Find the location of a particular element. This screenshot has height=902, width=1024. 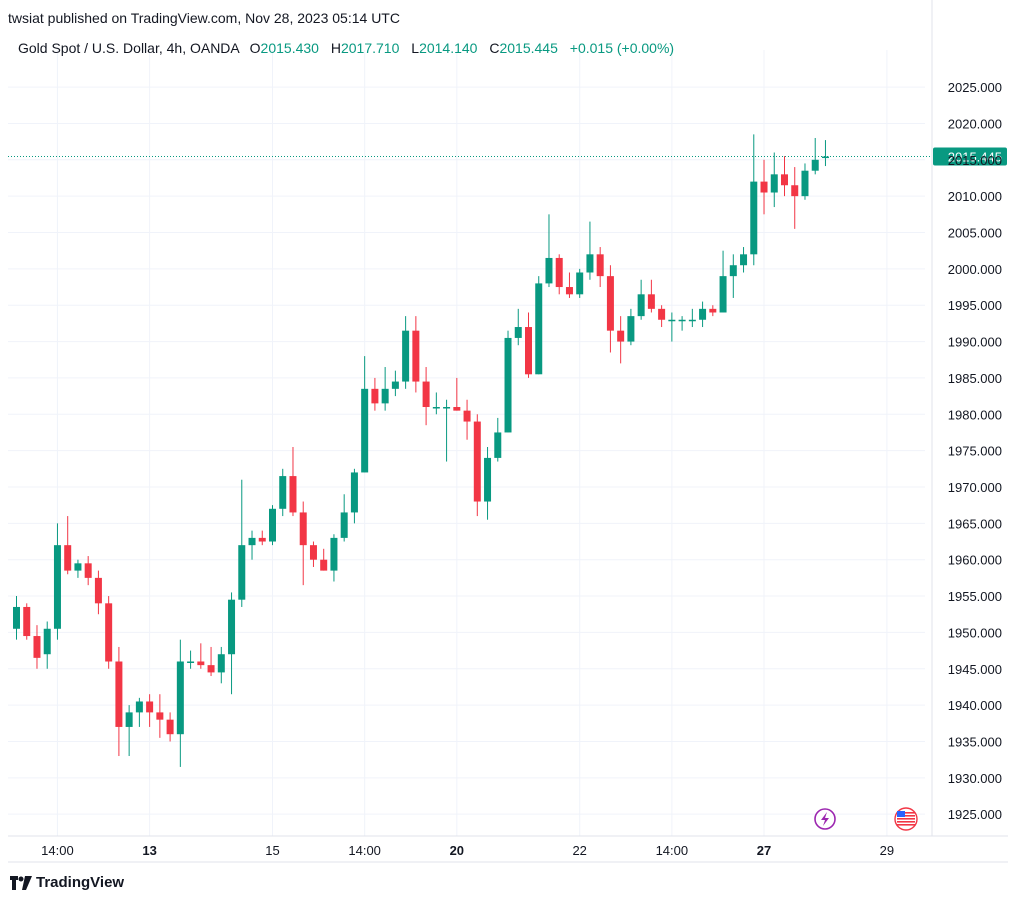

us-flag-icon is located at coordinates (906, 819).